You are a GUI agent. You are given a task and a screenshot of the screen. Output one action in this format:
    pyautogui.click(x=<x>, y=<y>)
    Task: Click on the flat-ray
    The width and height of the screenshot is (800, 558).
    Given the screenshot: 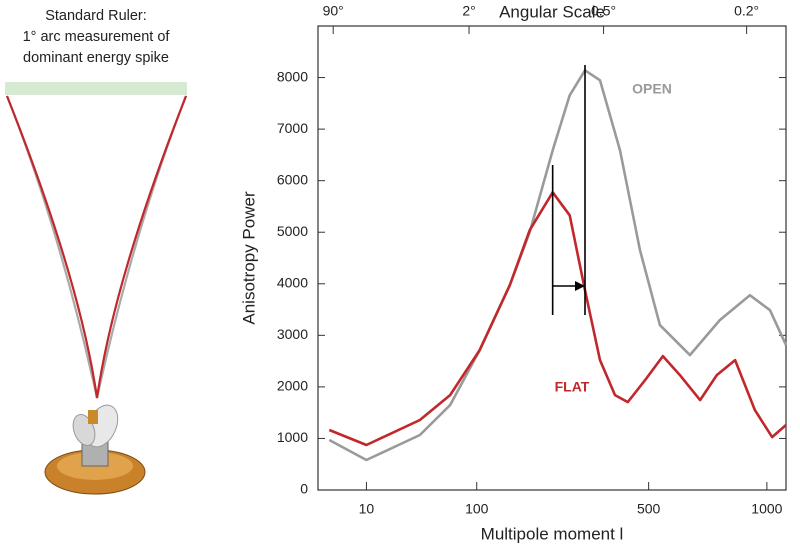 What is the action you would take?
    pyautogui.click(x=96, y=247)
    